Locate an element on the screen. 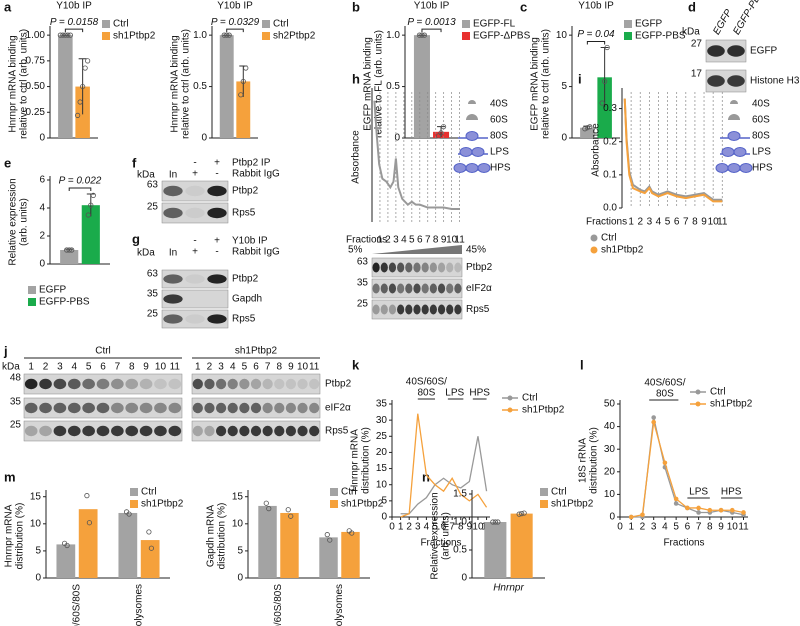 The image size is (800, 626). y-tick-label: 30 is located at coordinates (610, 449).